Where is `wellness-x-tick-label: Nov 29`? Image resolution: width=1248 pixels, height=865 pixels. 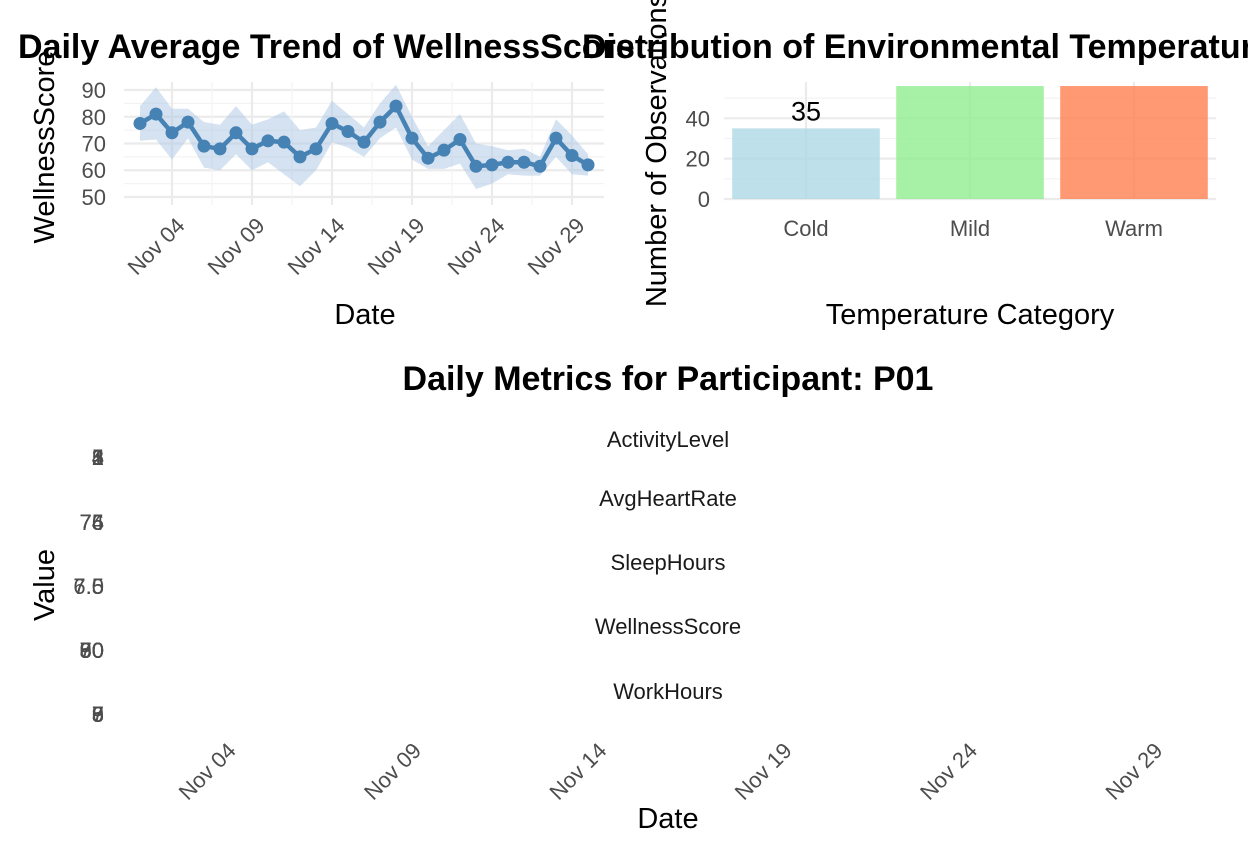 wellness-x-tick-label: Nov 29 is located at coordinates (556, 246).